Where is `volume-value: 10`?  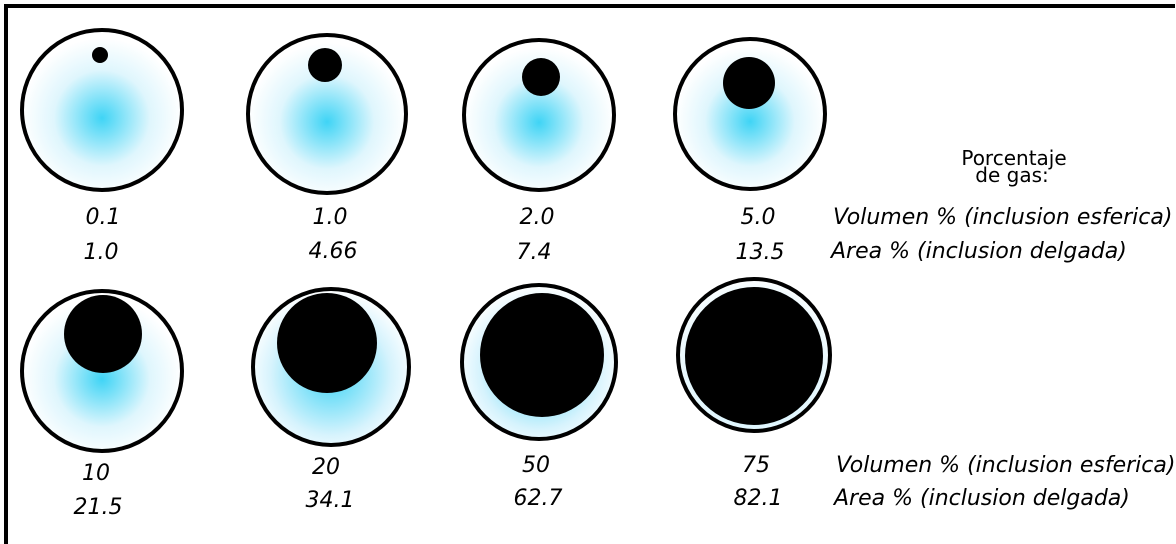
volume-value: 10 is located at coordinates (96, 473).